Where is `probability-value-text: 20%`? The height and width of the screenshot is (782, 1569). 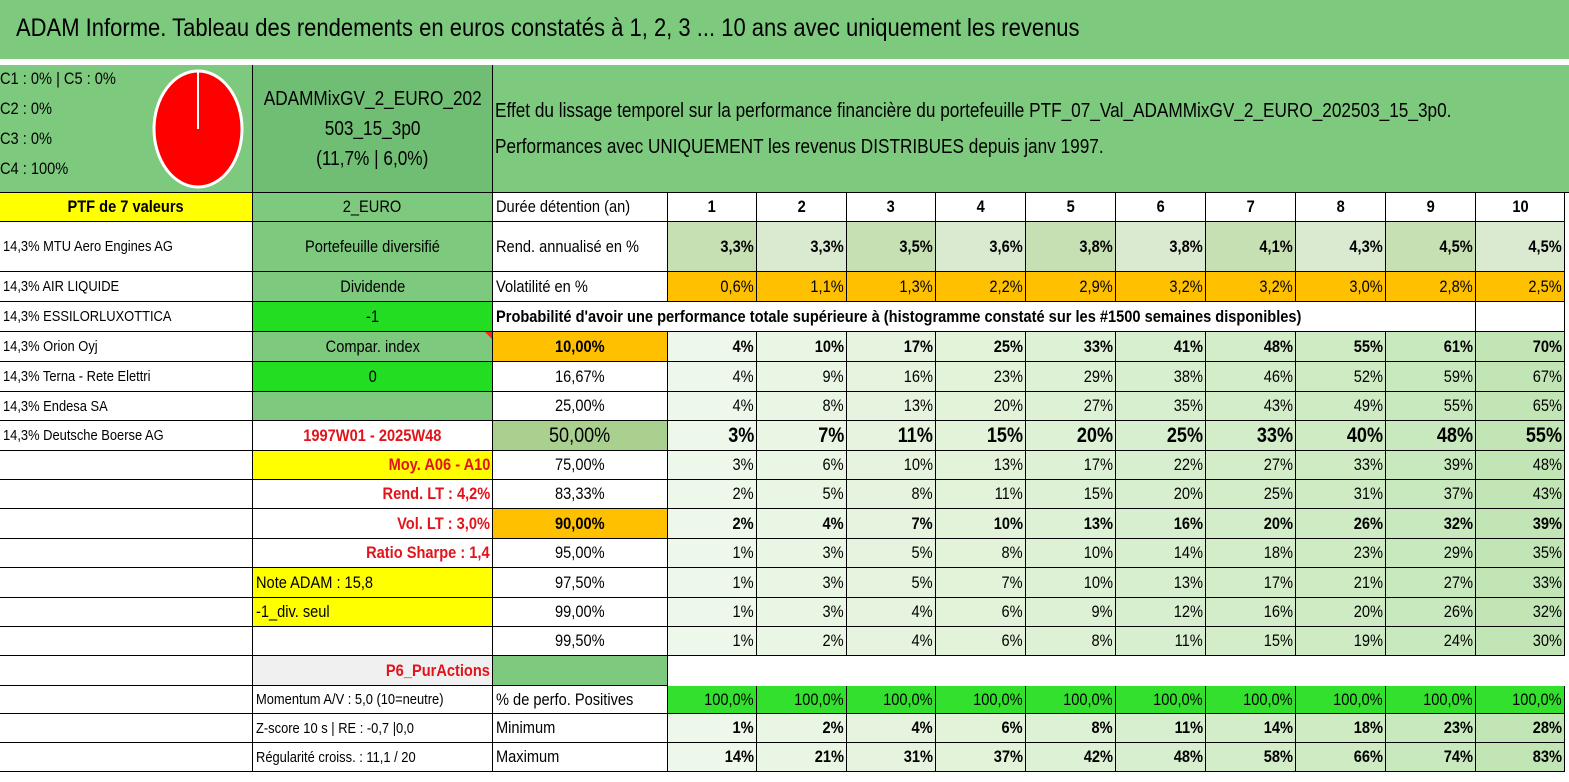
probability-value-text: 20% is located at coordinates (1094, 435).